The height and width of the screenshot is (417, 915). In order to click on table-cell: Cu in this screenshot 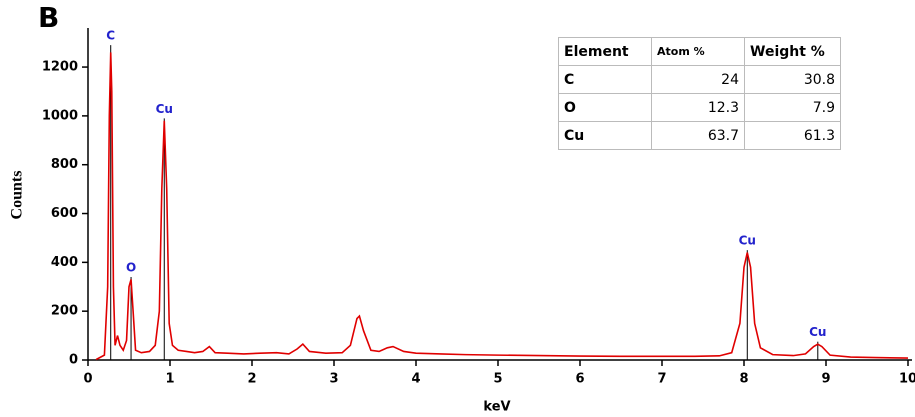, I will do `click(605, 135)`.